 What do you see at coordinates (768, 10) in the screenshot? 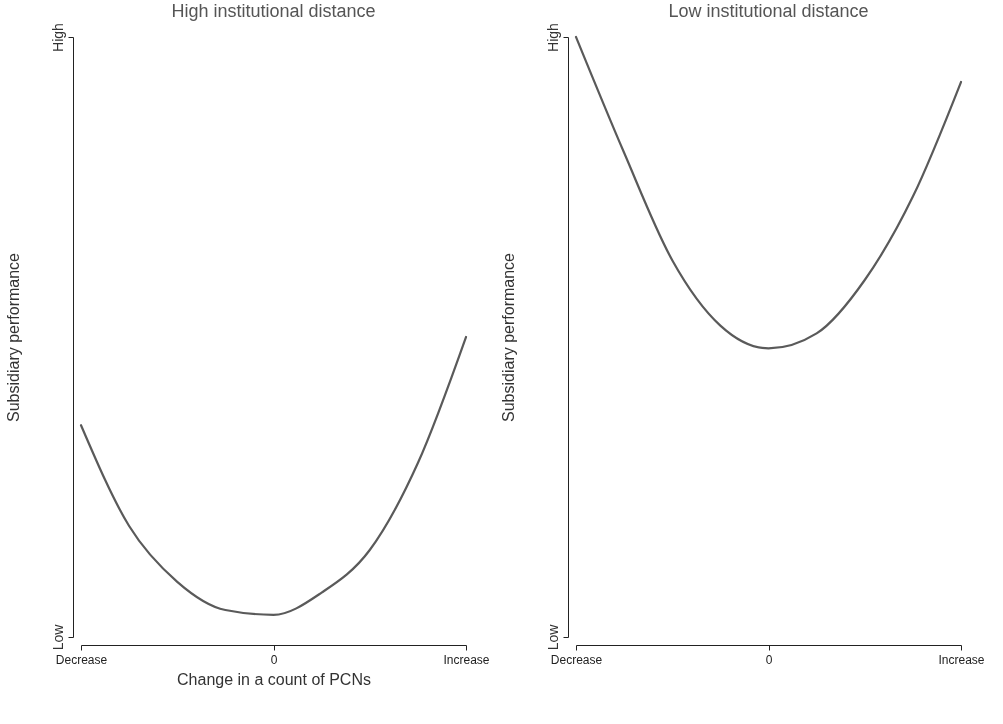
I see `chart-title: Low institutional distance` at bounding box center [768, 10].